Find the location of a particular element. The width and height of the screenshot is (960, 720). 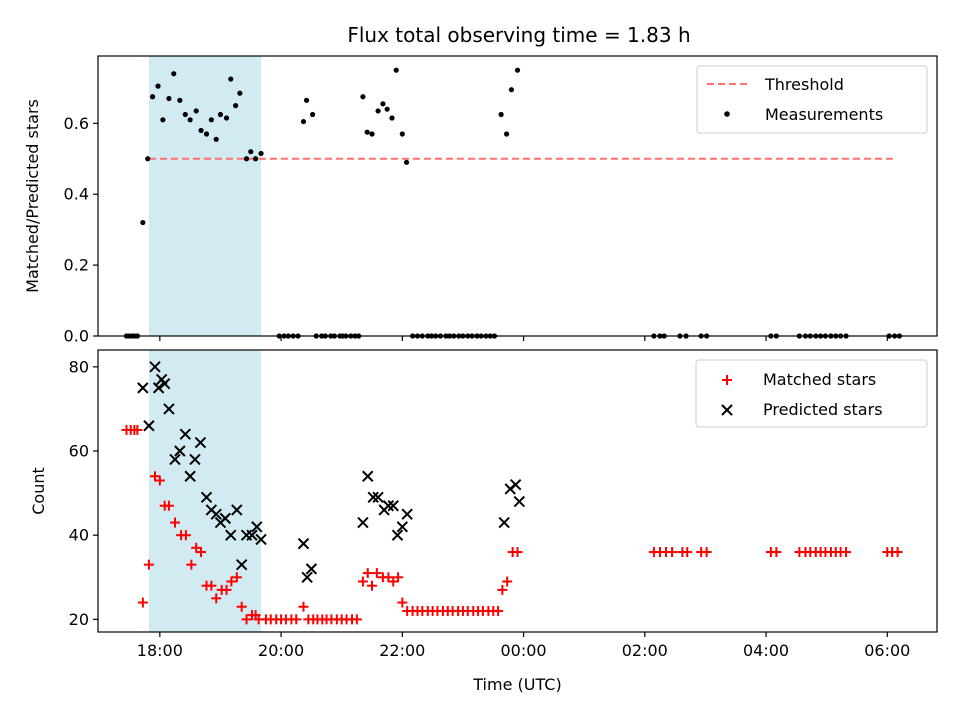

predicted-stars-legend-swatch is located at coordinates (727, 410).